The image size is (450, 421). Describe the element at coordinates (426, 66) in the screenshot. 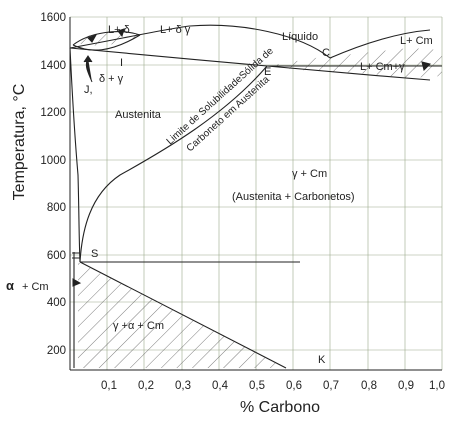

I see `arrow-cm-gamma-icon` at that location.